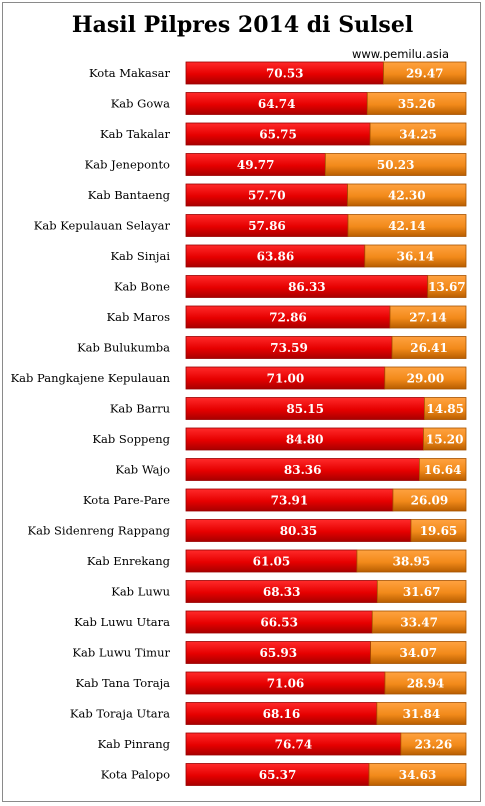 This screenshot has width=485, height=806. Describe the element at coordinates (131, 439) in the screenshot. I see `category-label: Kab Soppeng` at that location.